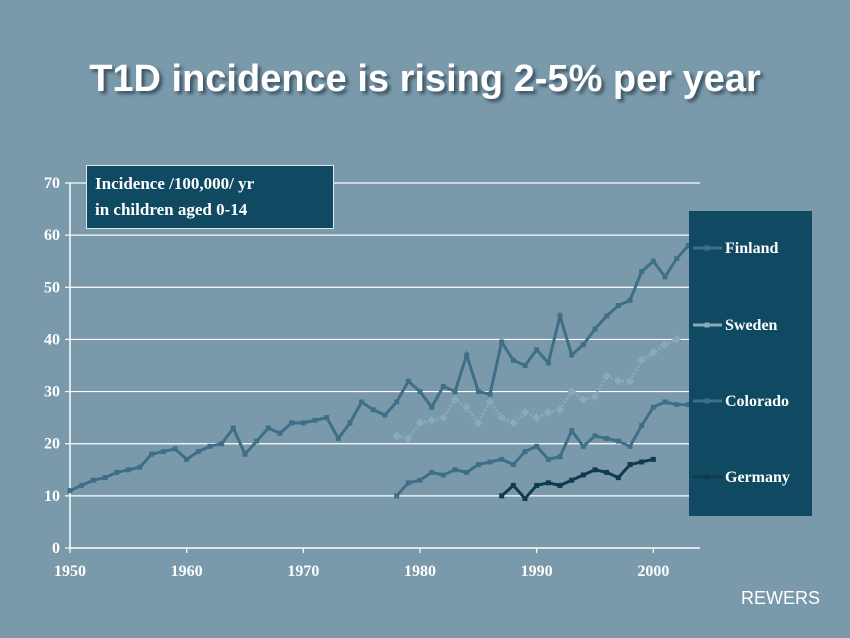 This screenshot has height=638, width=850. I want to click on legend-label-germany: Germany, so click(757, 477).